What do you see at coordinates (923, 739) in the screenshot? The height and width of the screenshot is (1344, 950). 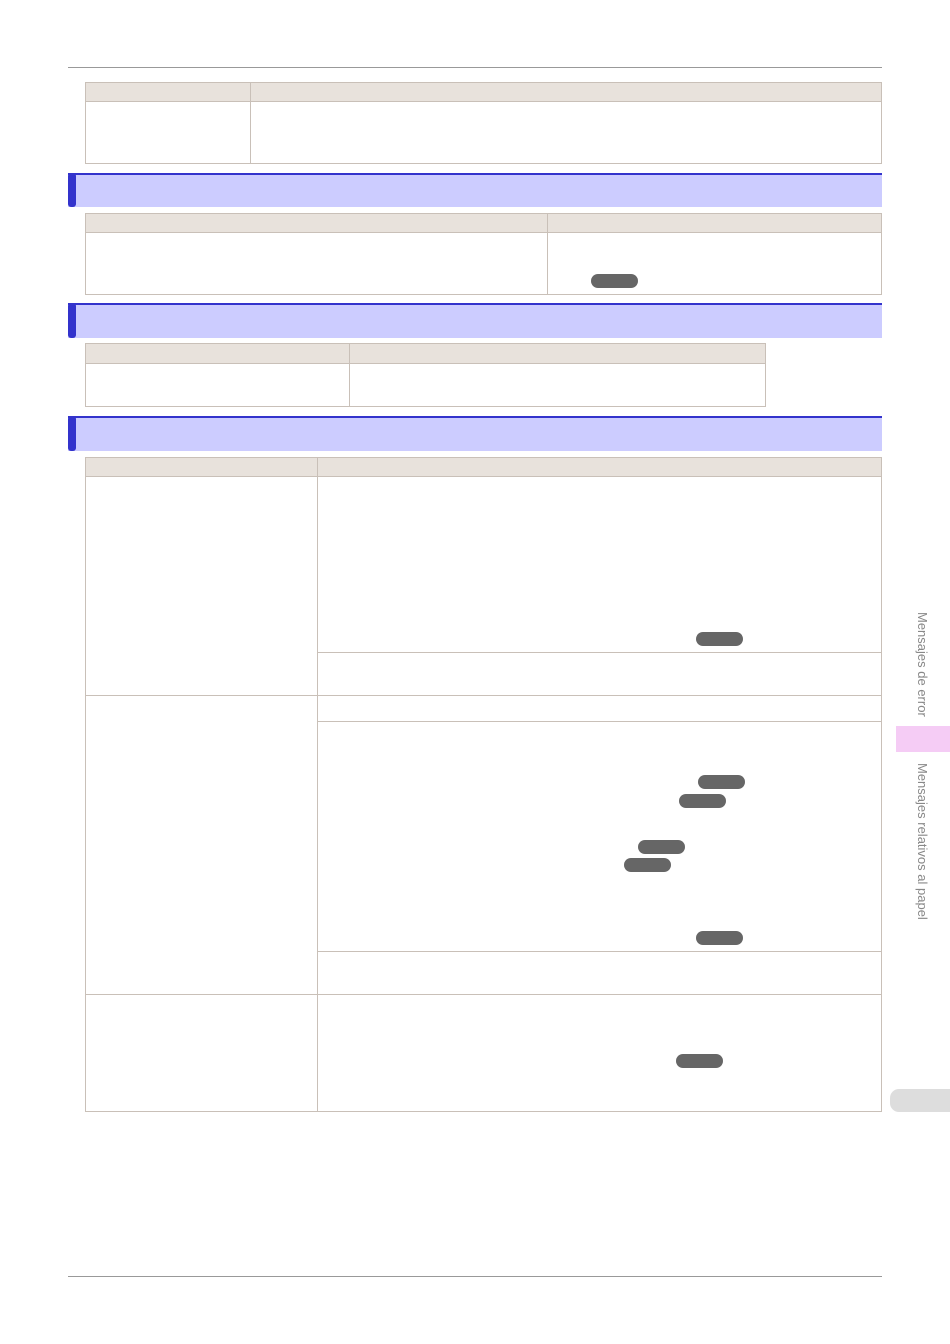 I see `active-tab-marker` at bounding box center [923, 739].